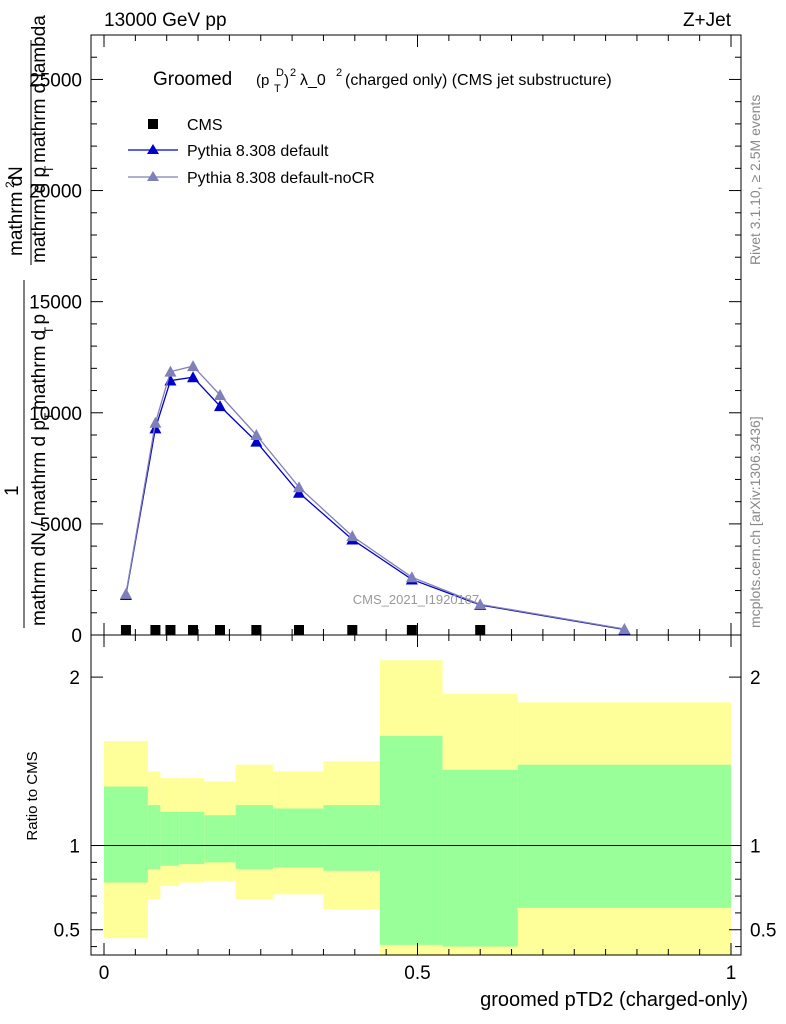  I want to click on title-rest: (charged only) (CMS jet substructure), so click(478, 80).